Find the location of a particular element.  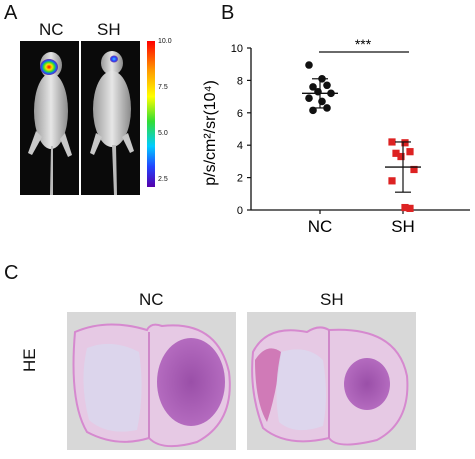

mouse-nc-label: NC is located at coordinates (51, 29).